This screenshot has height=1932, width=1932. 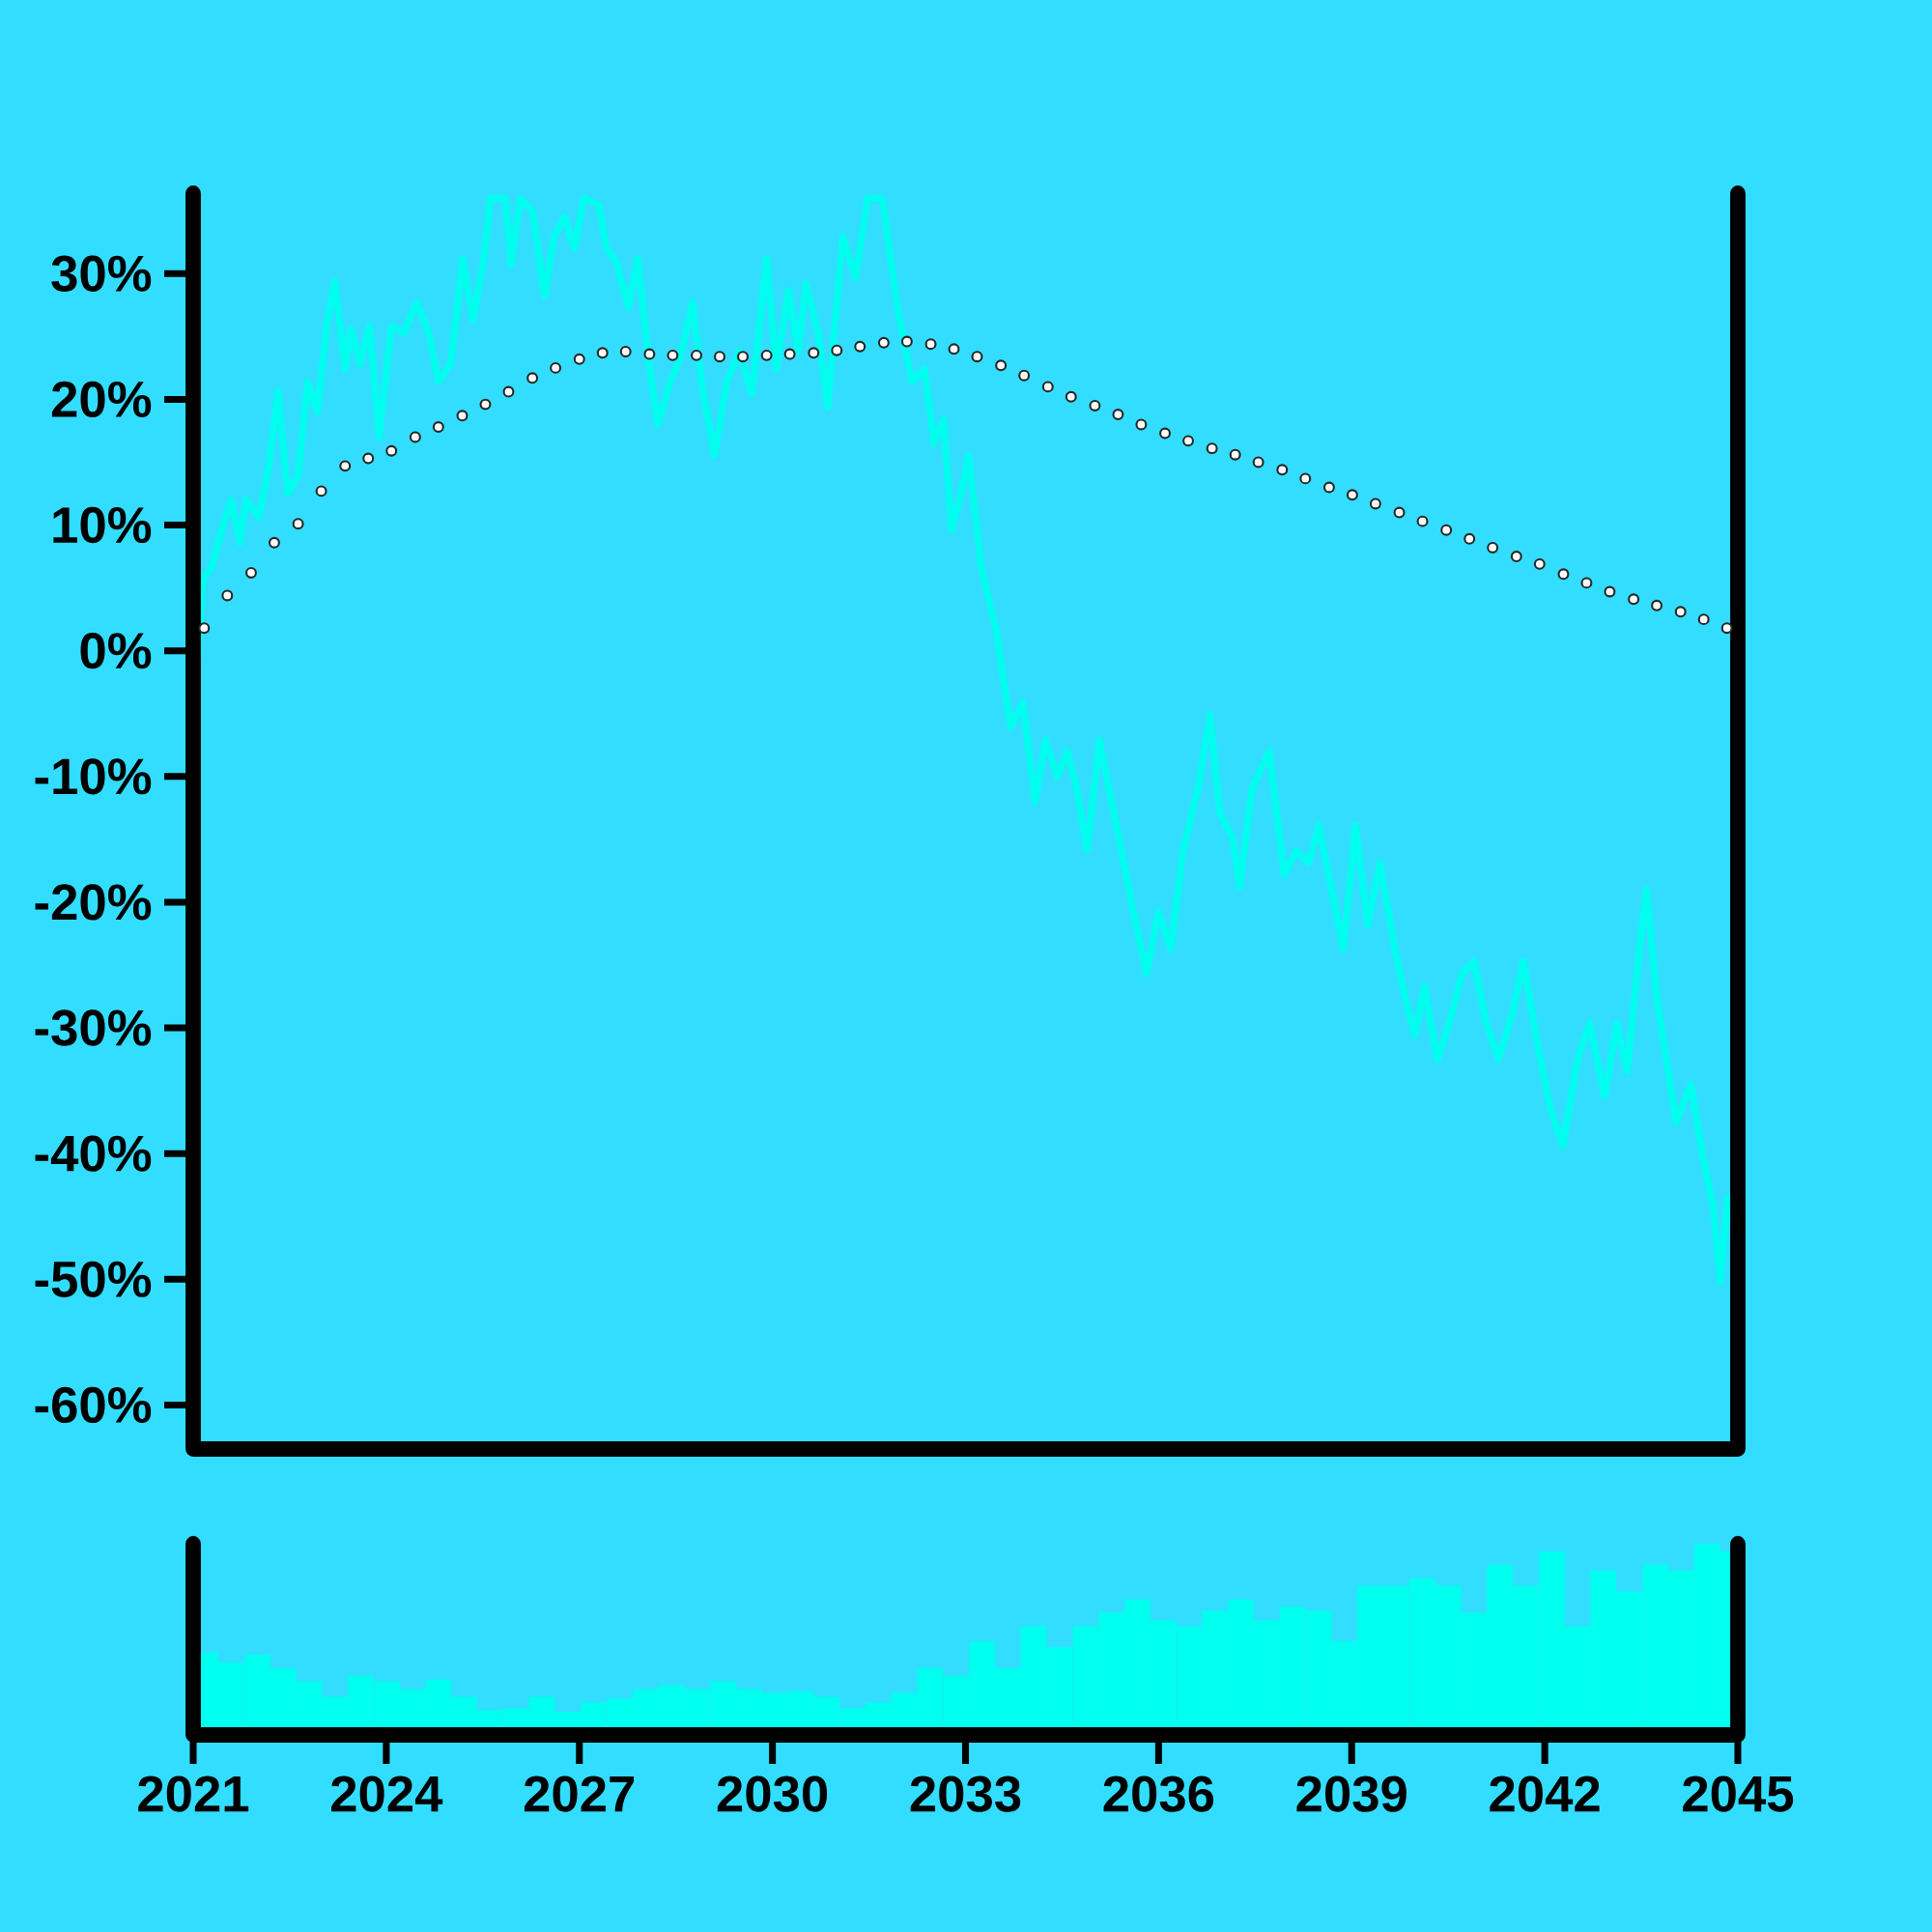 I want to click on y-tick-label: -40%, so click(x=93, y=1153).